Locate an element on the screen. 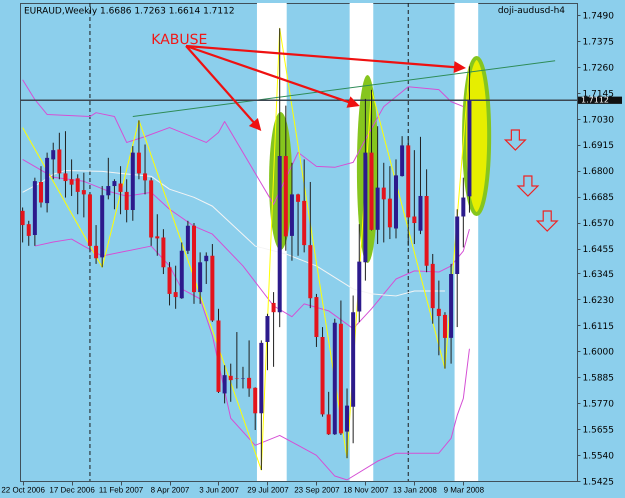 This screenshot has width=625, height=498. y-tick-label: 1.5540 is located at coordinates (598, 457).